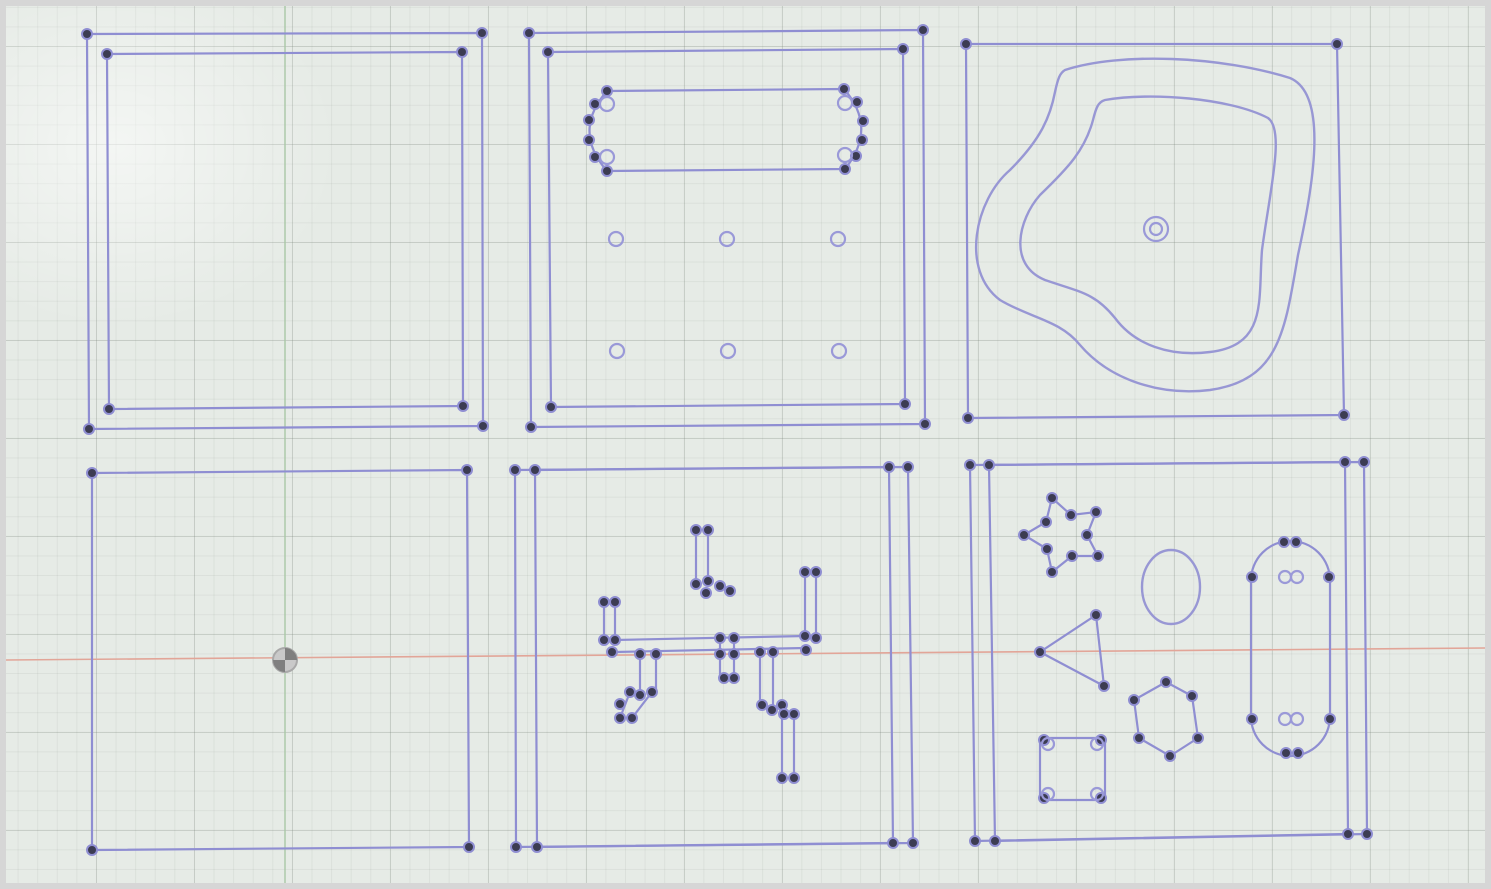 Image resolution: width=1491 pixels, height=889 pixels. Describe the element at coordinates (1166, 719) in the screenshot. I see `octagon-shape` at that location.